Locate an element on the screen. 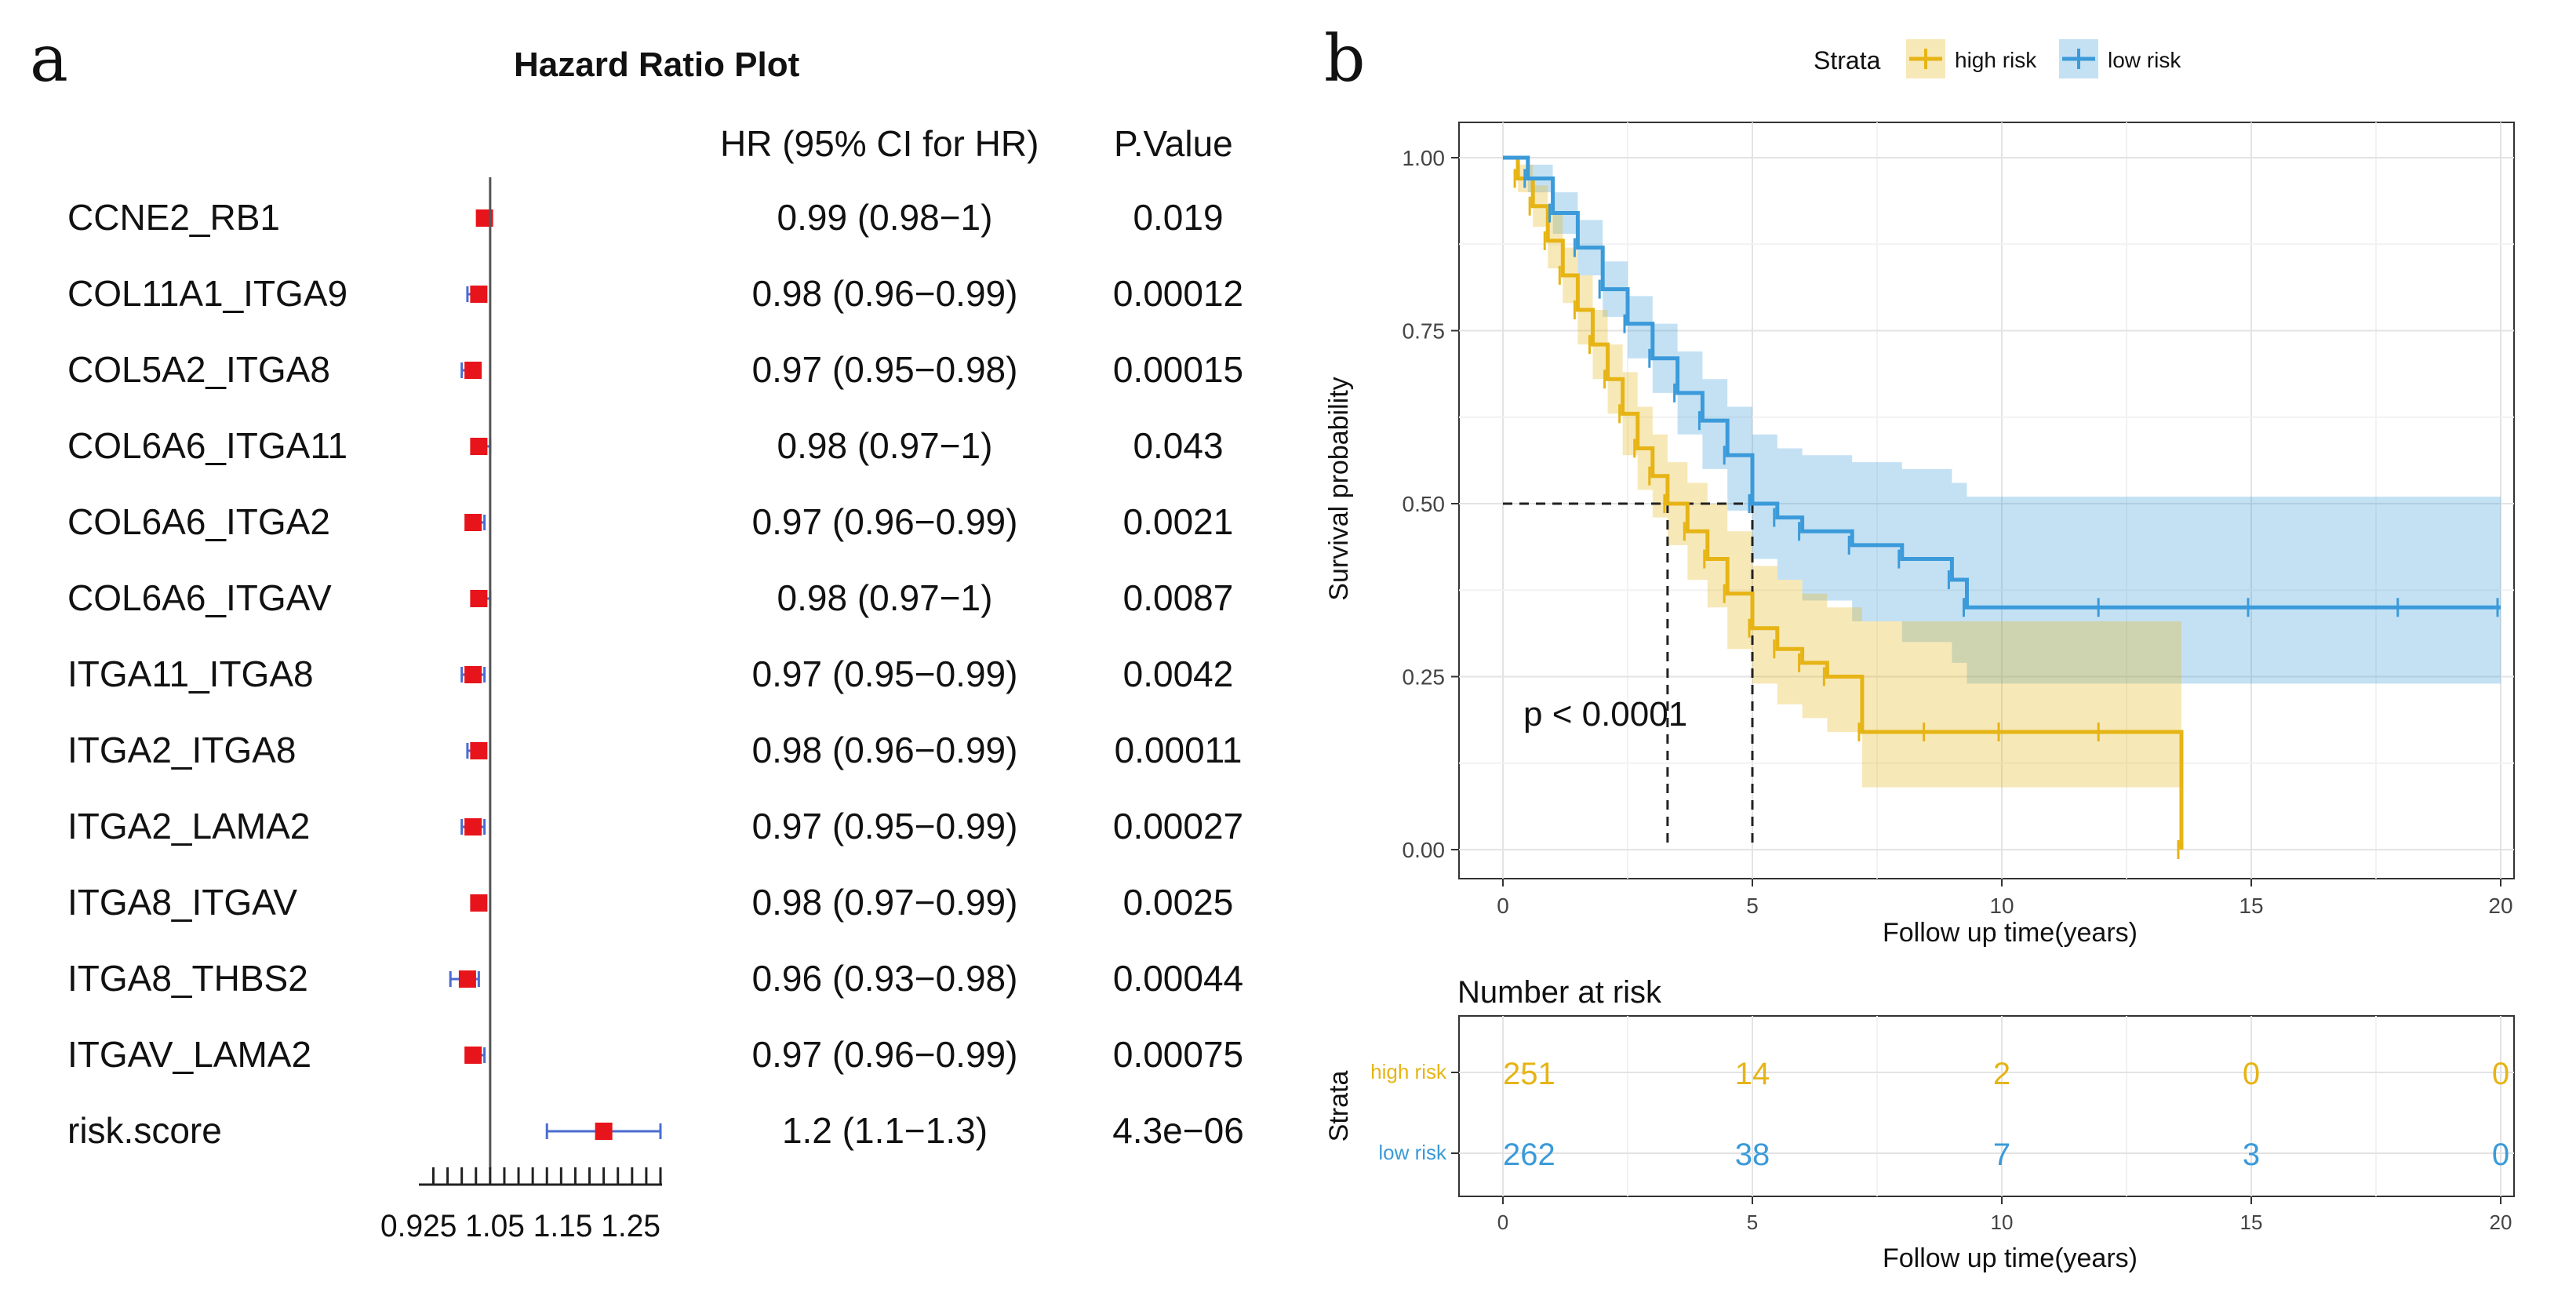  risk-y-axis-label: Strata is located at coordinates (1339, 1106).